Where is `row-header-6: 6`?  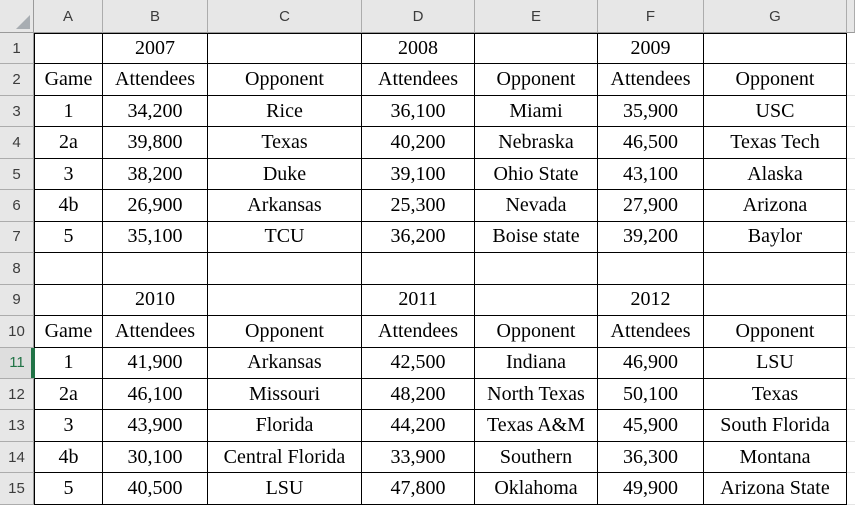
row-header-6: 6 is located at coordinates (17, 206).